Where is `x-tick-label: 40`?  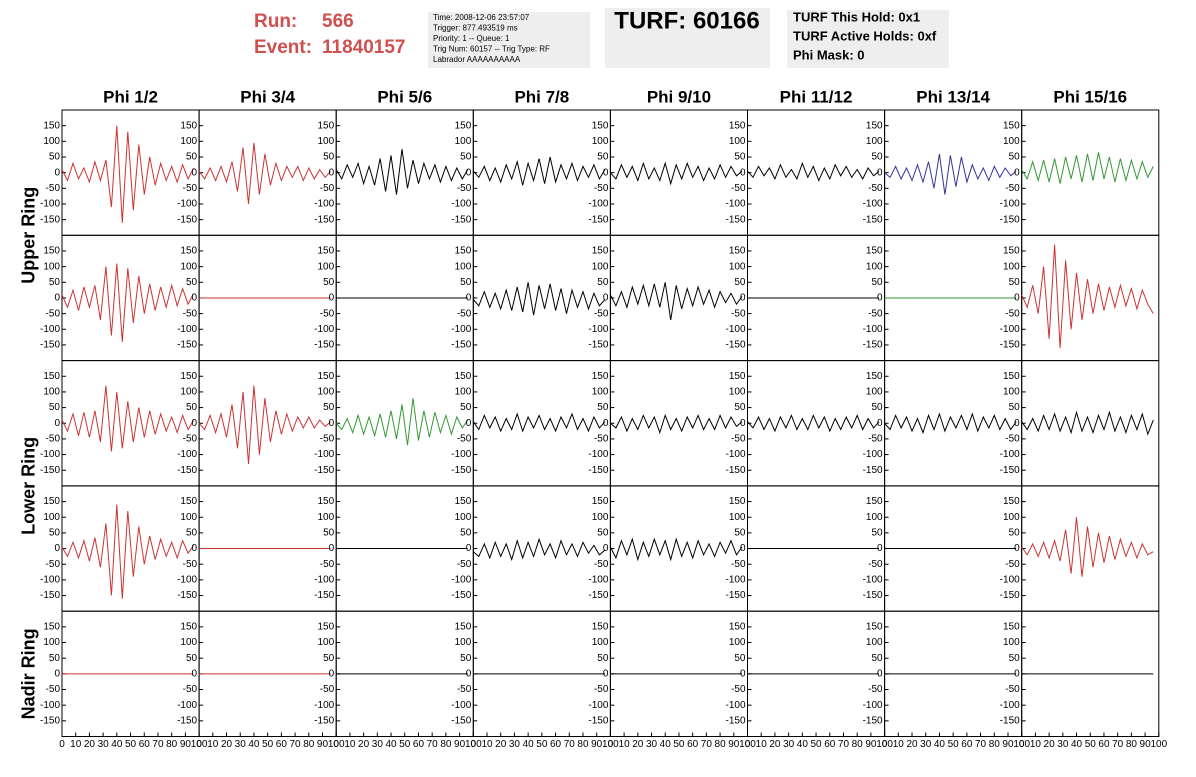
x-tick-label: 40 is located at coordinates (1077, 744).